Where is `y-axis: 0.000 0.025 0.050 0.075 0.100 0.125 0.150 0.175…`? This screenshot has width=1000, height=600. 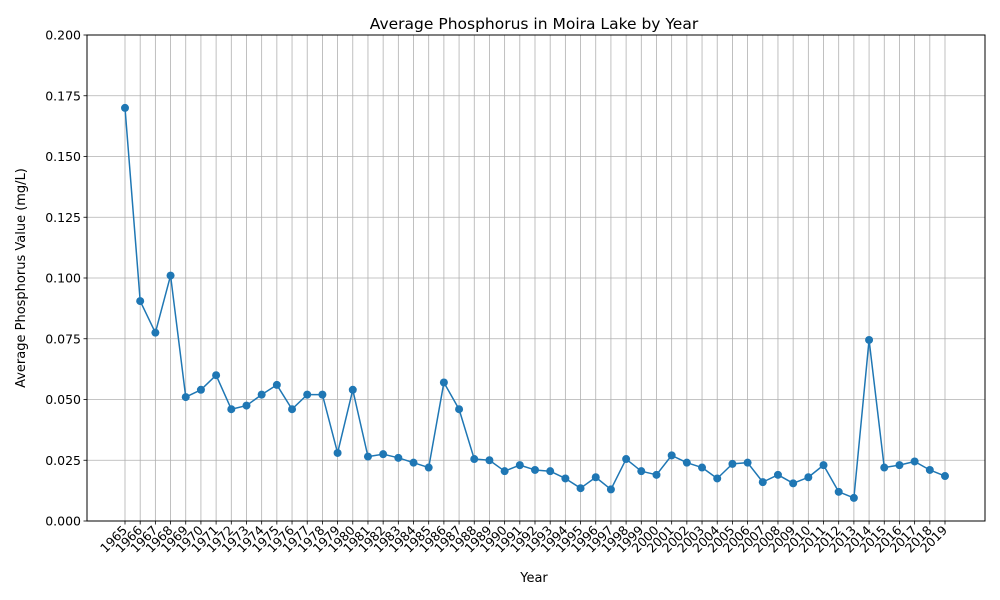
y-axis: 0.000 0.025 0.050 0.075 0.100 0.125 0.150 0.175… is located at coordinates (66, 278).